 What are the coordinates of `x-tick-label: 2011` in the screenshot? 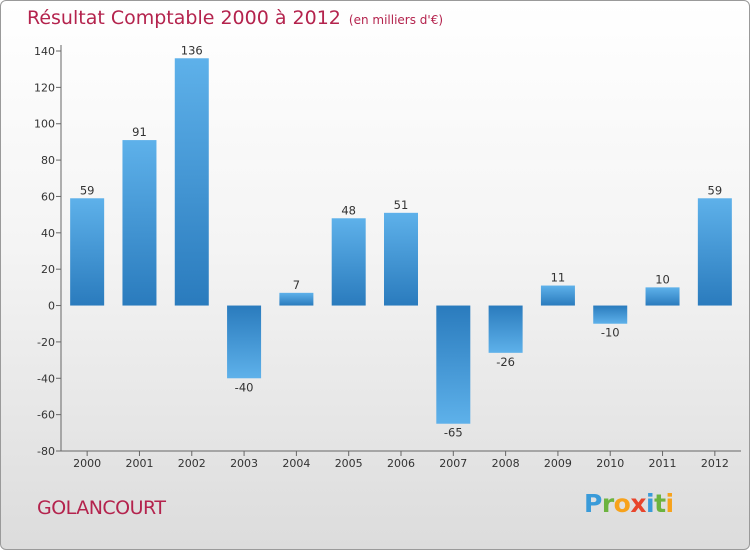 It's located at (663, 463).